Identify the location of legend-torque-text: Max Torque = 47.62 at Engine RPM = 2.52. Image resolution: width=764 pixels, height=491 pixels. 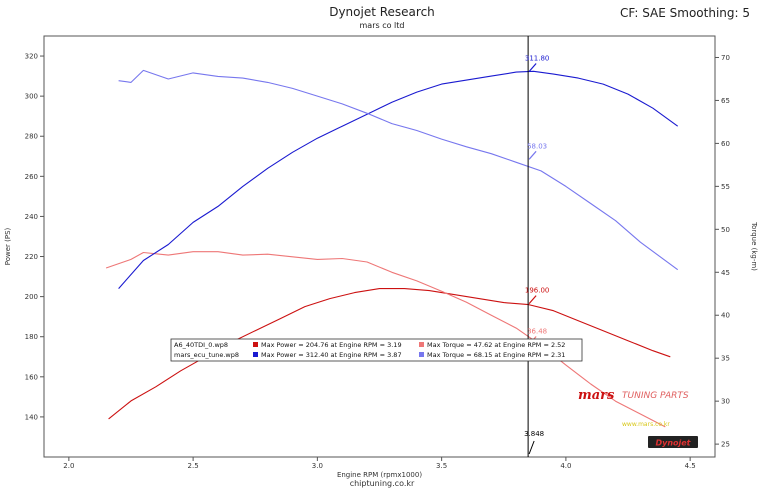
(496, 345).